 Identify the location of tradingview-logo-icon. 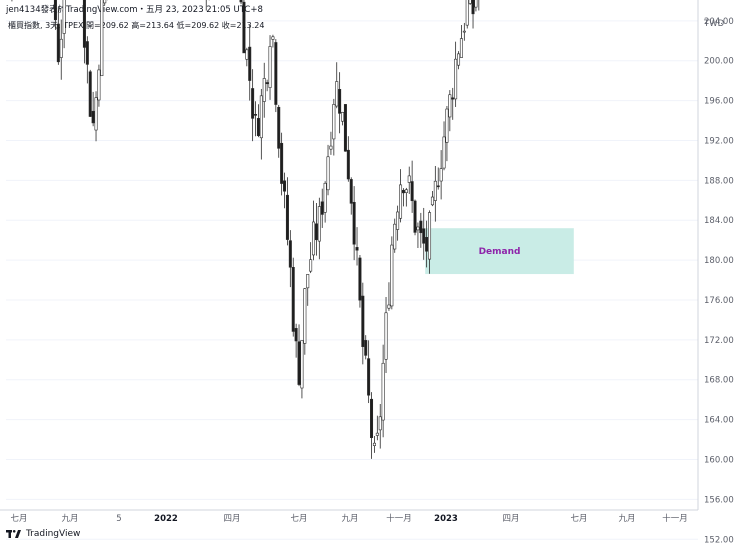
(13, 534).